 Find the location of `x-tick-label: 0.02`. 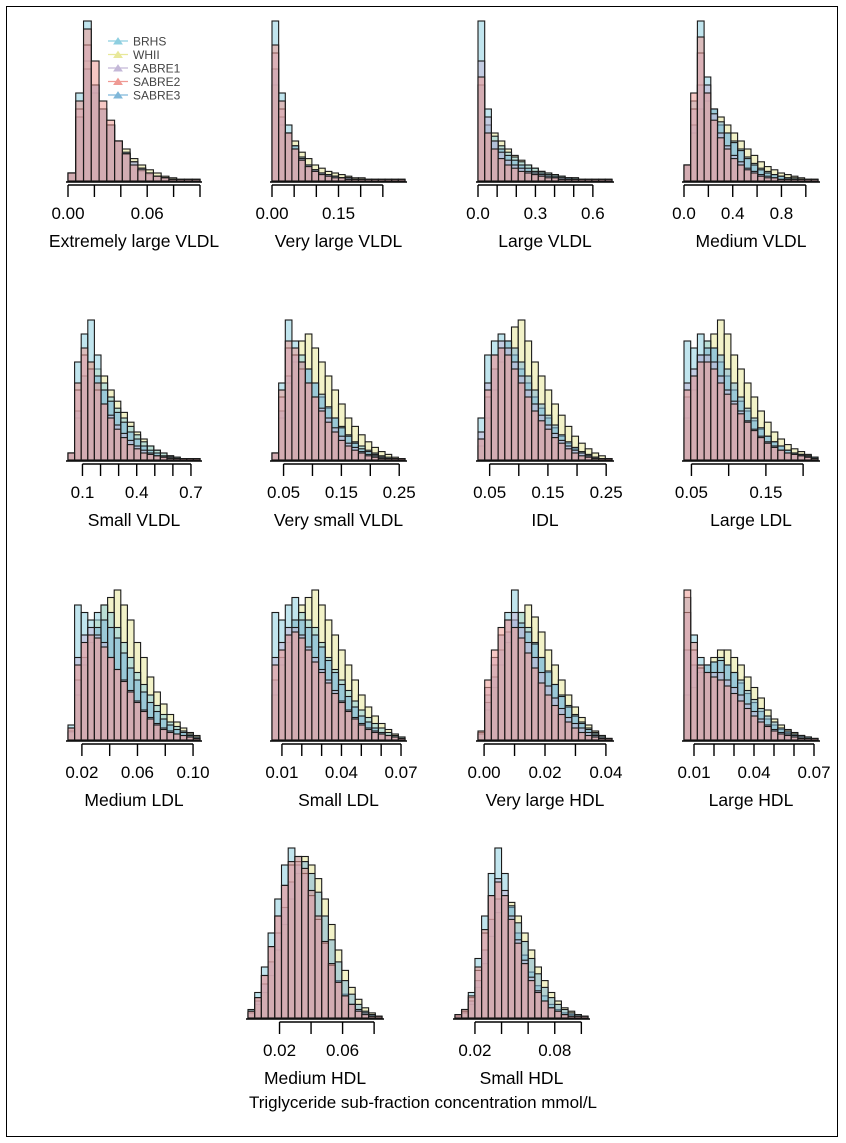

x-tick-label: 0.02 is located at coordinates (544, 772).